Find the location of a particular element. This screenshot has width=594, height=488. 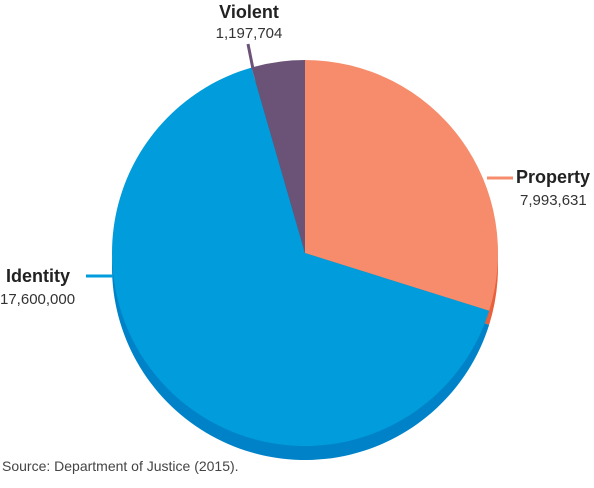

source-note: Source: Department of Justice (2015). is located at coordinates (120, 466).